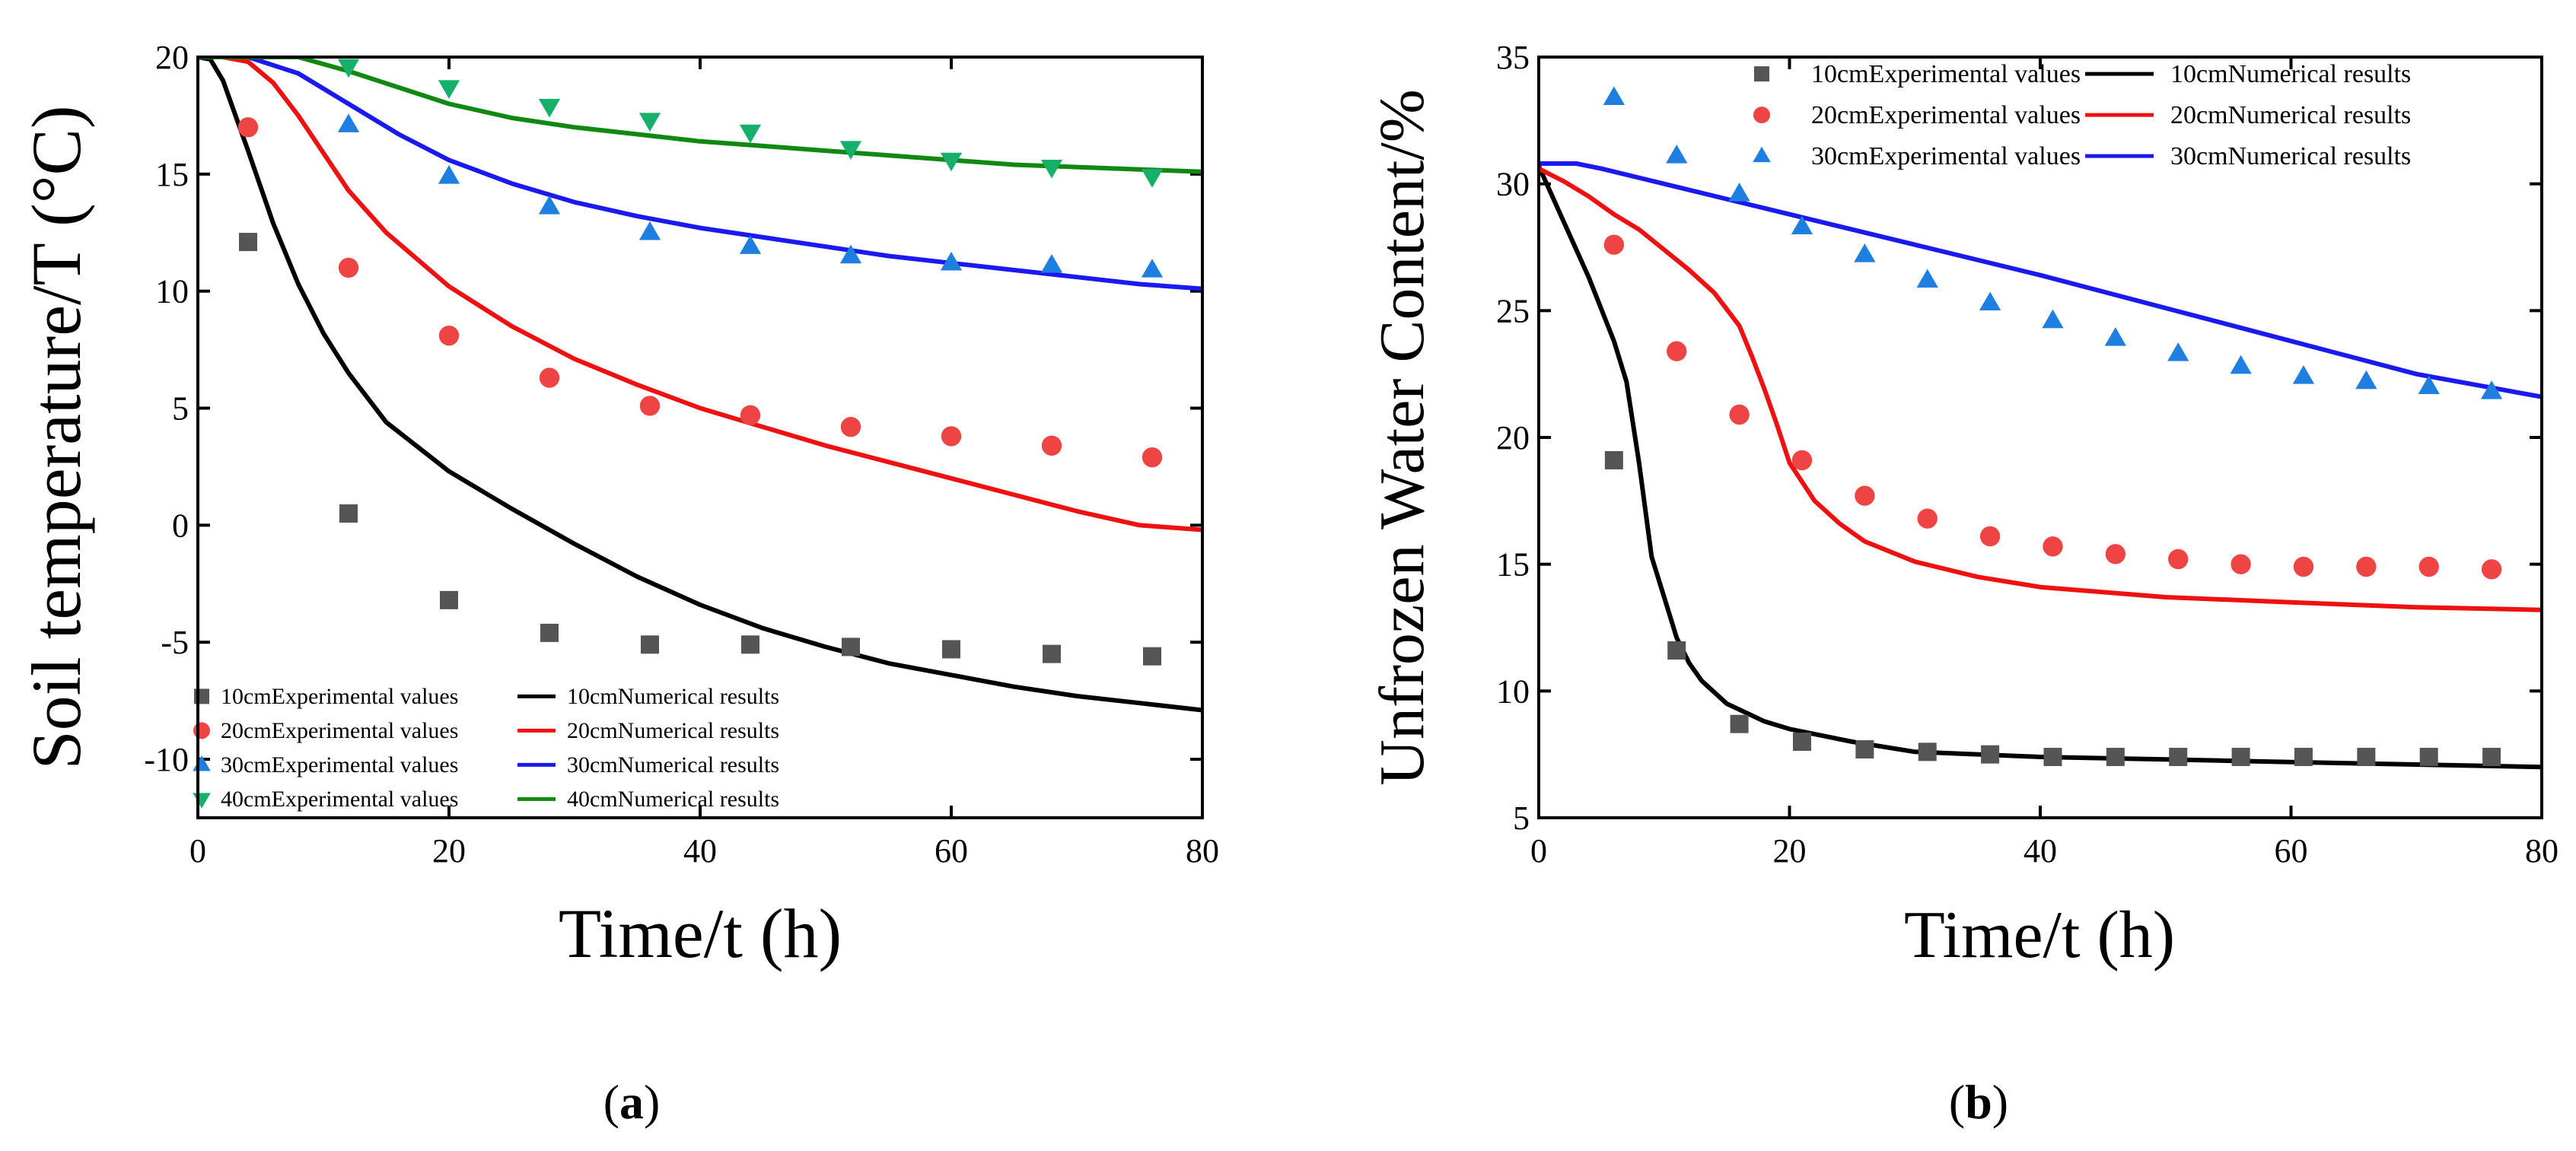 Image resolution: width=2576 pixels, height=1151 pixels. What do you see at coordinates (652, 1102) in the screenshot?
I see `panel-label-a-close: )` at bounding box center [652, 1102].